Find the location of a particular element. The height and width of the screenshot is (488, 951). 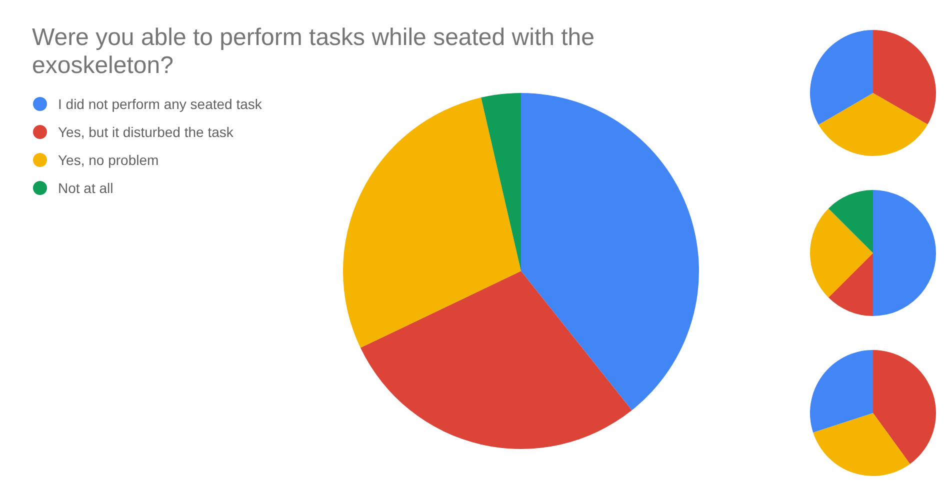

legend-label: Yes, no problem is located at coordinates (108, 160).